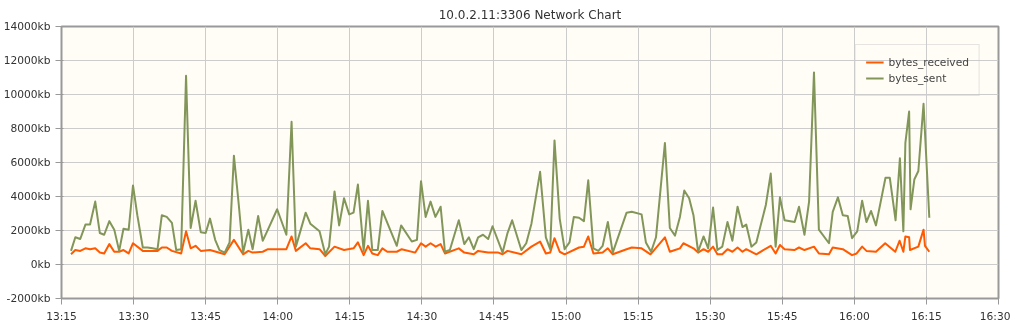 The height and width of the screenshot is (327, 1013). I want to click on y-tick-label: 8000kb, so click(30, 128).